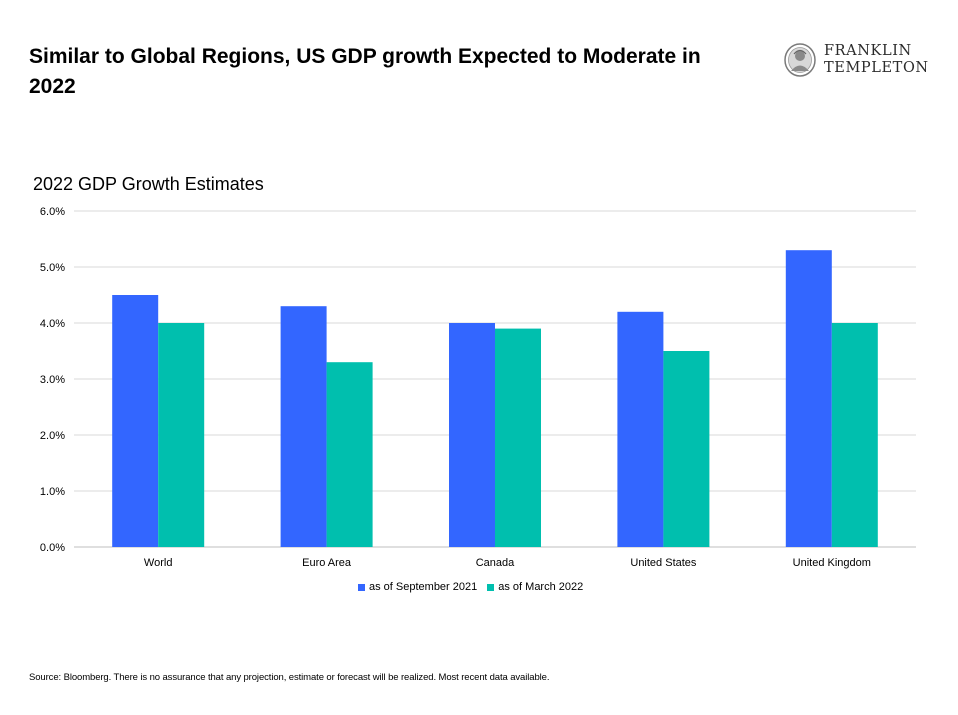 Image resolution: width=958 pixels, height=715 pixels. Describe the element at coordinates (327, 563) in the screenshot. I see `x-tick-label: Euro Area` at that location.